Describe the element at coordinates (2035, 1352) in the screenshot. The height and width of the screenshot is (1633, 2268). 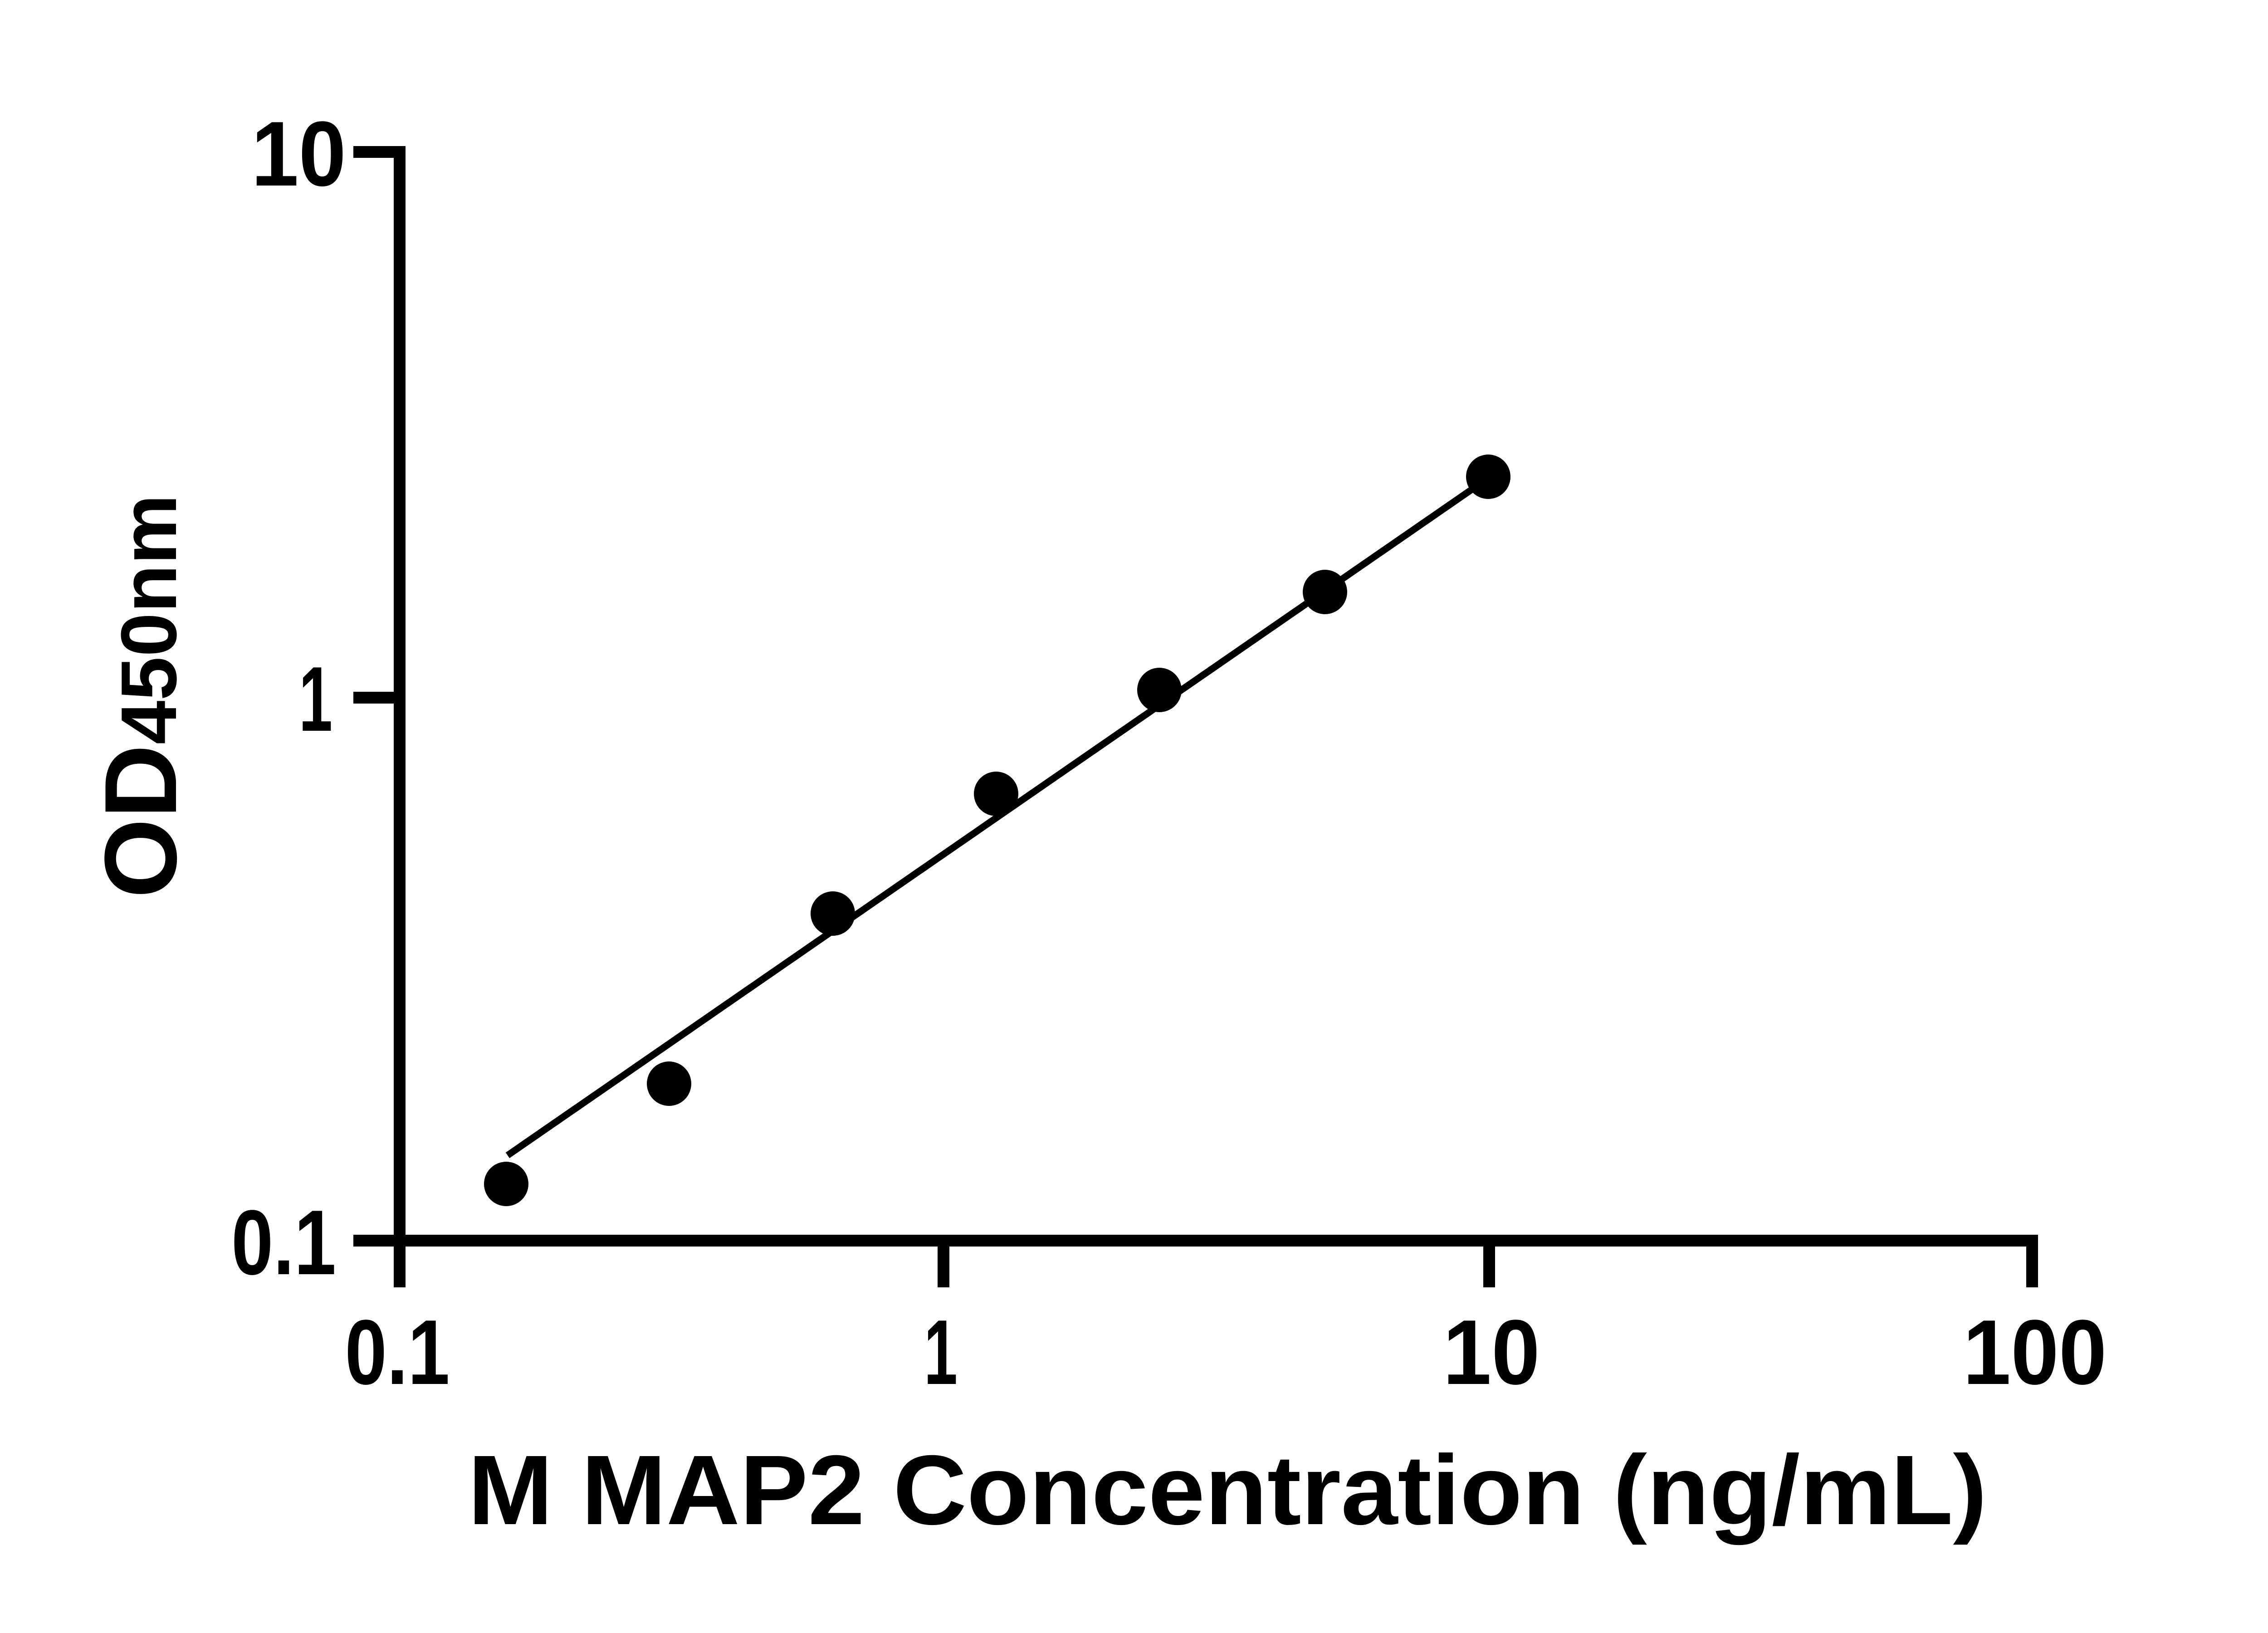
I see `svg-text: 100` at that location.